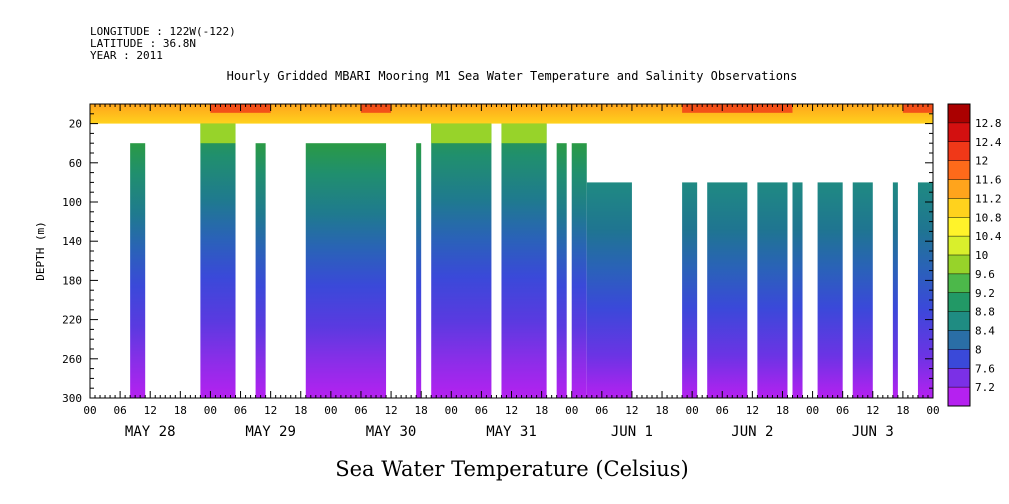 The image size is (1009, 504). I want to click on y-tick-label: 20, so click(75, 124).